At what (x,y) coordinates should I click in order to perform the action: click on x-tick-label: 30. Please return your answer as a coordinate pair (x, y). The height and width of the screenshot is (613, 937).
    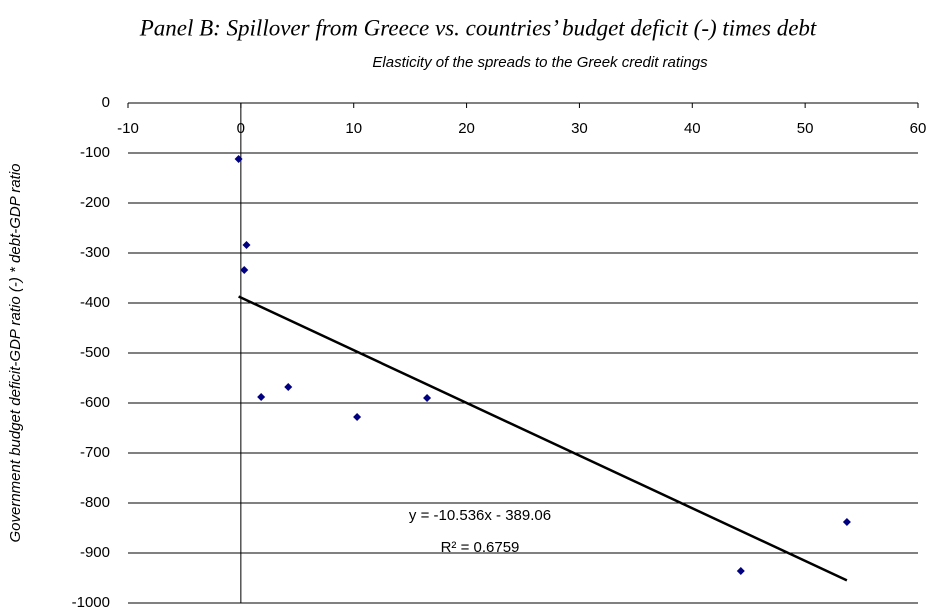
    Looking at the image, I should click on (579, 128).